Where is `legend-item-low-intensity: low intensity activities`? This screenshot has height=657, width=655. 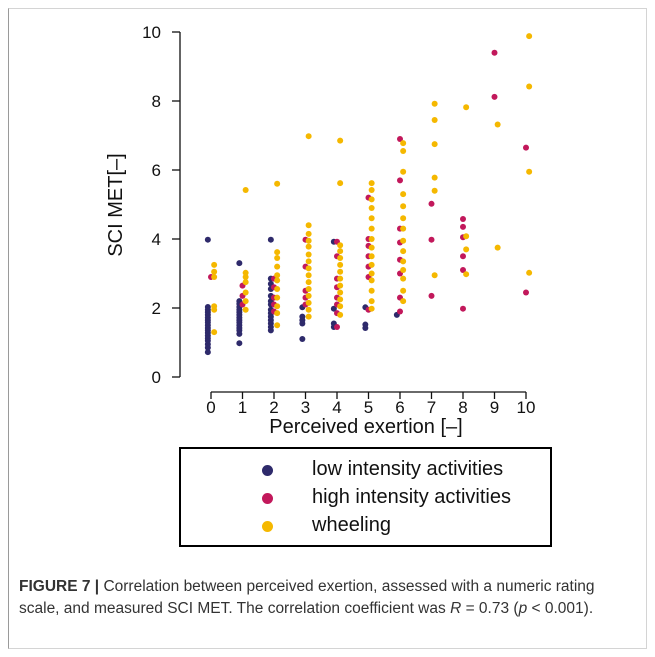
legend-item-low-intensity: low intensity activities is located at coordinates (365, 471).